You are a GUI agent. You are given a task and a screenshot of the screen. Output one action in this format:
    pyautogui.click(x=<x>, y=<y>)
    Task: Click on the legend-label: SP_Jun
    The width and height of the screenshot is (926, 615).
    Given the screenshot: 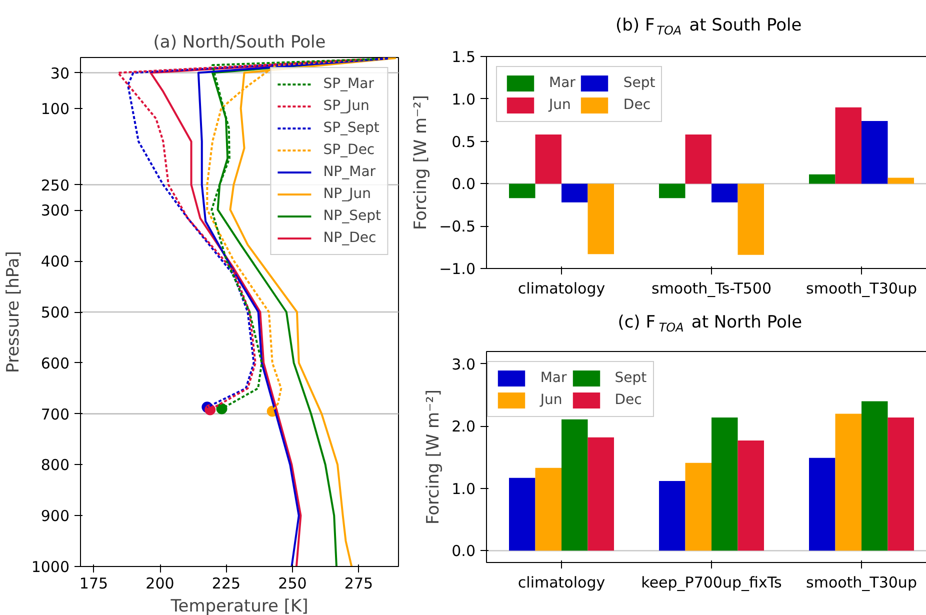 What is the action you would take?
    pyautogui.click(x=346, y=106)
    